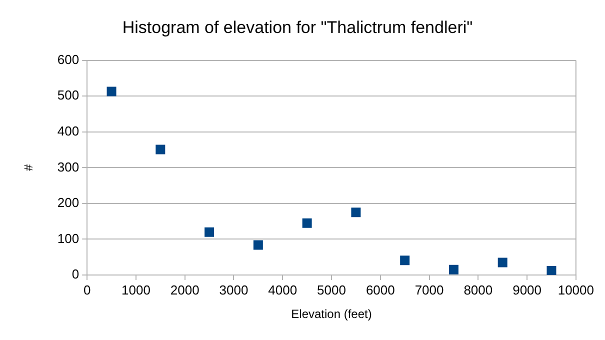  I want to click on x-tick-label: 5000, so click(331, 290).